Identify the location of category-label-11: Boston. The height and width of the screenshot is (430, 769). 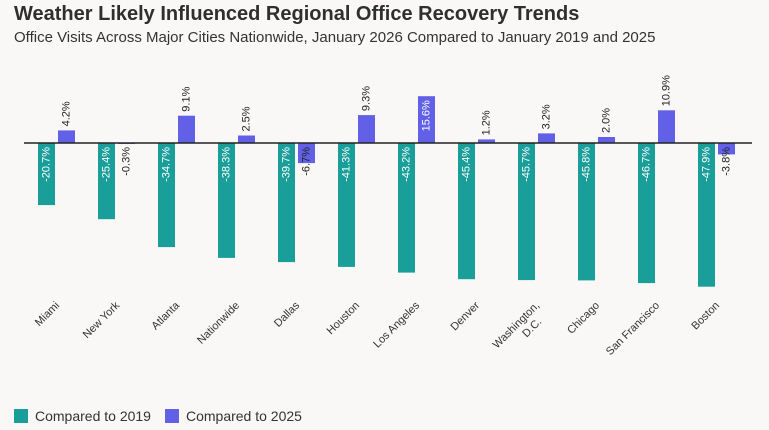
(705, 316).